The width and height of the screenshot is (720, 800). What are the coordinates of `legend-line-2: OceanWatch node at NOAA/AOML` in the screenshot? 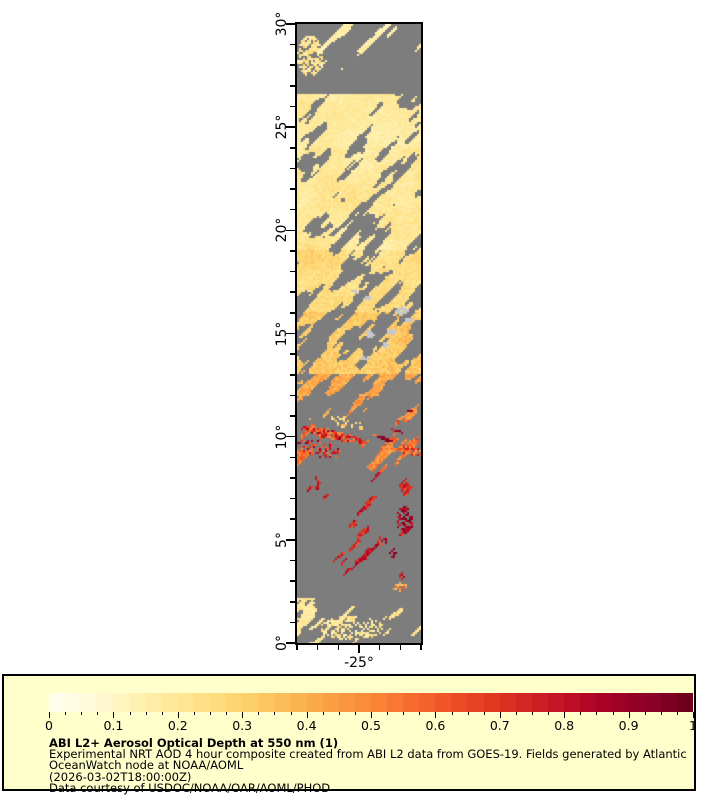 It's located at (146, 765).